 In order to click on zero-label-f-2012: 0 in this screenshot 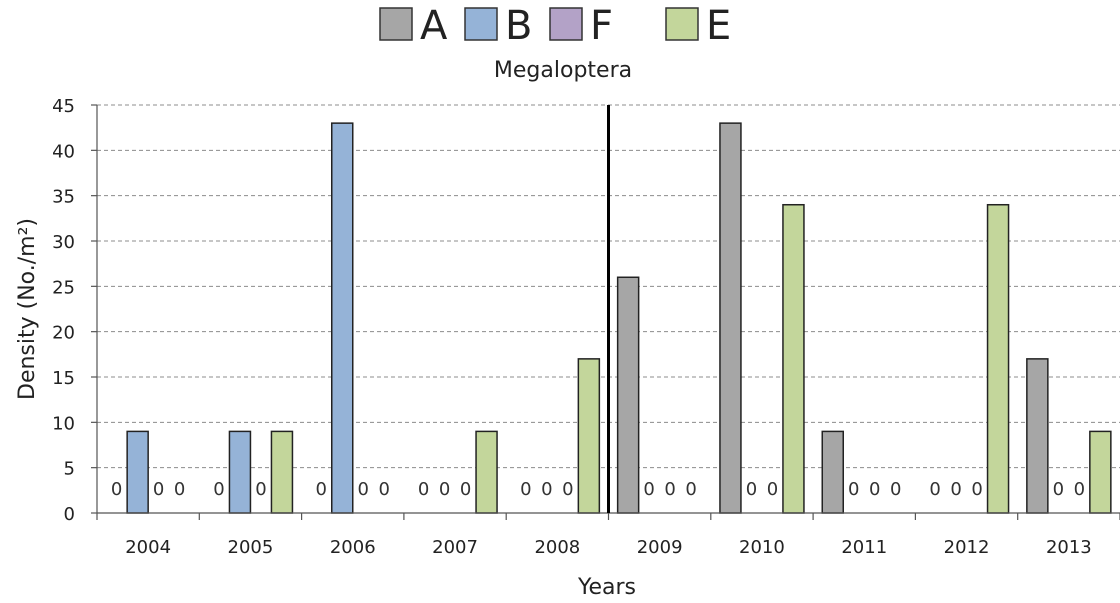, I will do `click(976, 489)`.